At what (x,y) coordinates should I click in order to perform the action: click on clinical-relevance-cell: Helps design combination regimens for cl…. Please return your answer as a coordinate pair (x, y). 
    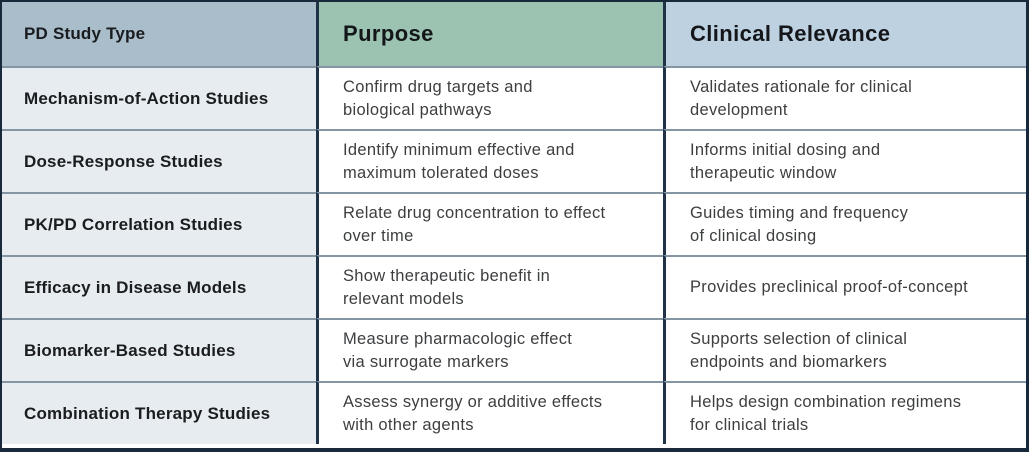
    Looking at the image, I should click on (844, 412).